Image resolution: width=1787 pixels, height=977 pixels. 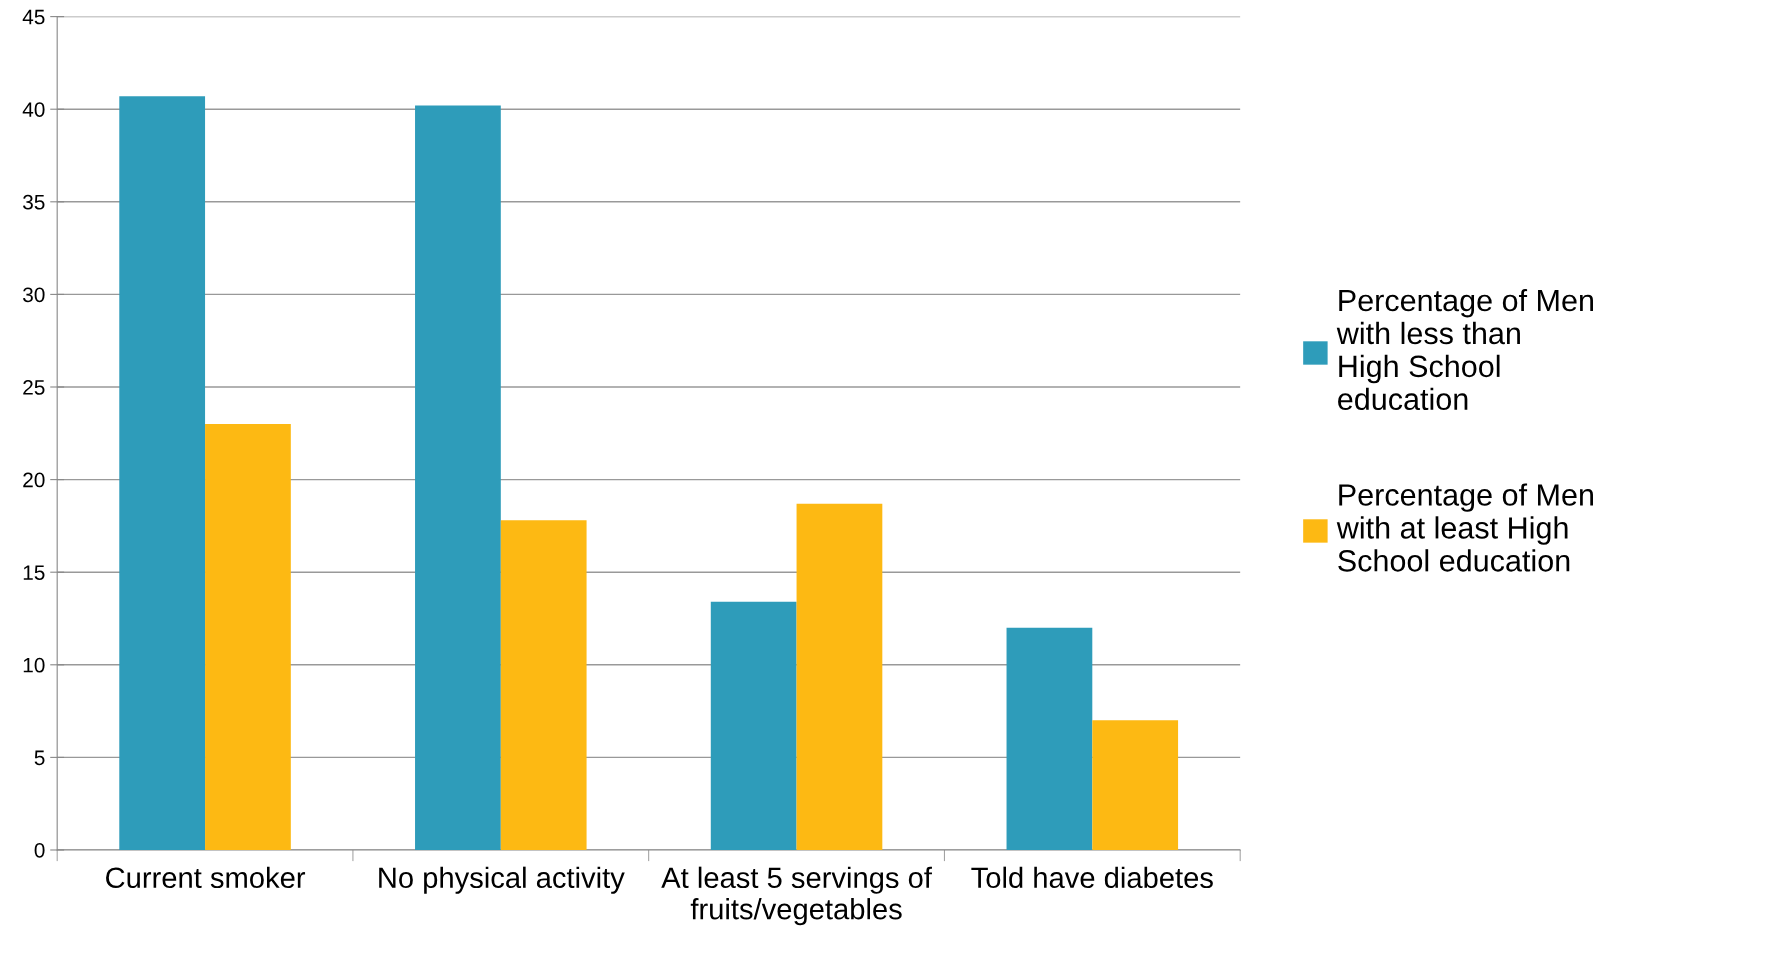 What do you see at coordinates (33, 109) in the screenshot?
I see `y-tick-label: 40` at bounding box center [33, 109].